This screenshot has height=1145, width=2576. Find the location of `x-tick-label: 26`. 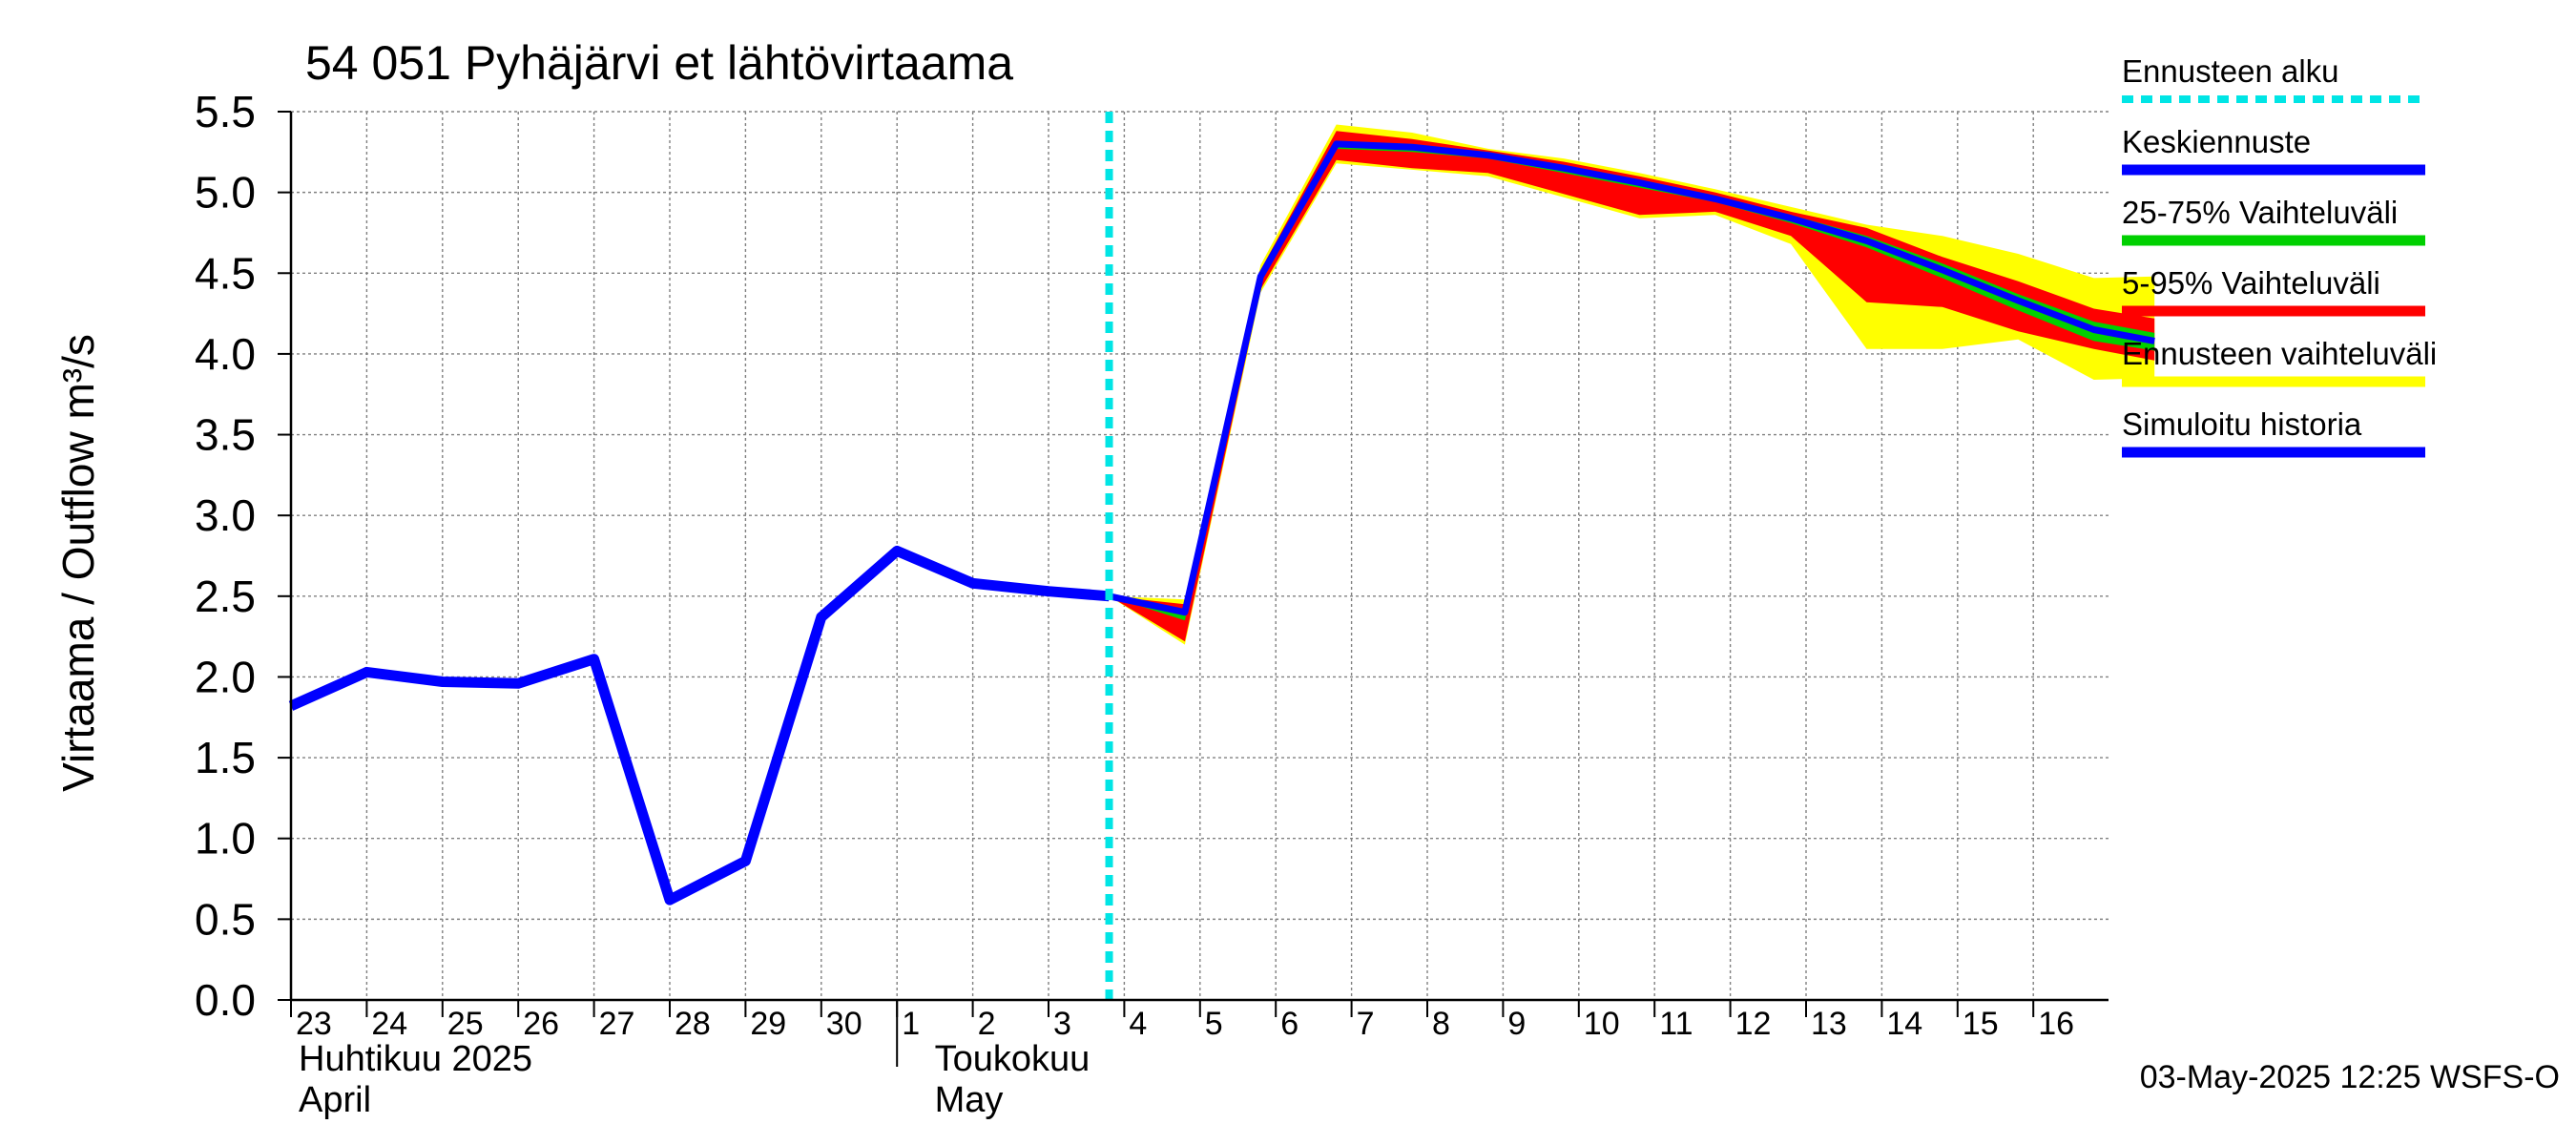

x-tick-label: 26 is located at coordinates (541, 1024).